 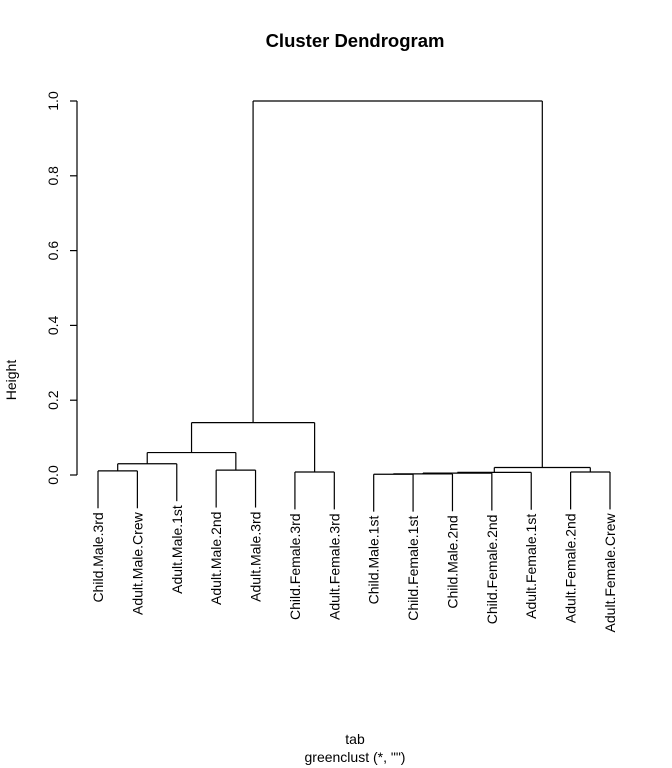 I want to click on y-tick-label: 0.8, so click(x=53, y=176).